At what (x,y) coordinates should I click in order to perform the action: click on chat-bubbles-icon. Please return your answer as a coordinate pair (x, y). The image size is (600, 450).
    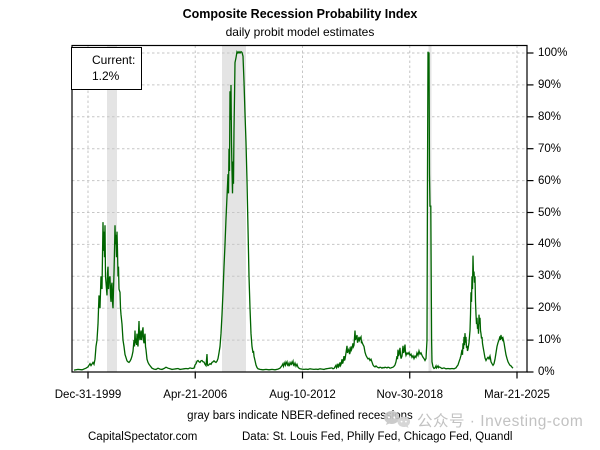
    Looking at the image, I should click on (397, 419).